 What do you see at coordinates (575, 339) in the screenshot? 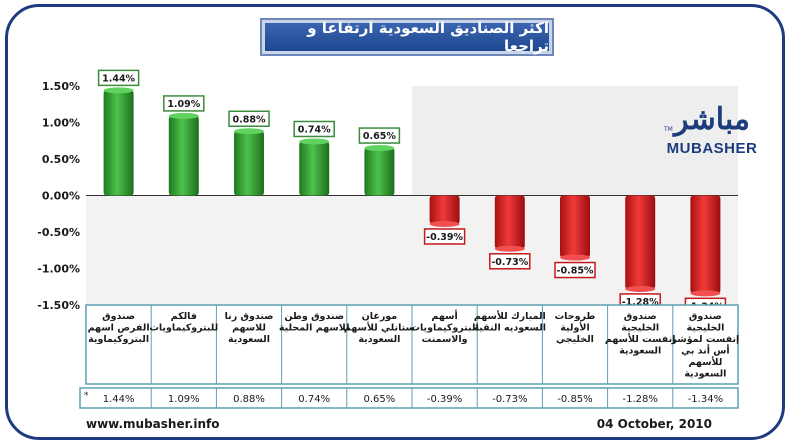
I see `category-label: الخليجي` at bounding box center [575, 339].